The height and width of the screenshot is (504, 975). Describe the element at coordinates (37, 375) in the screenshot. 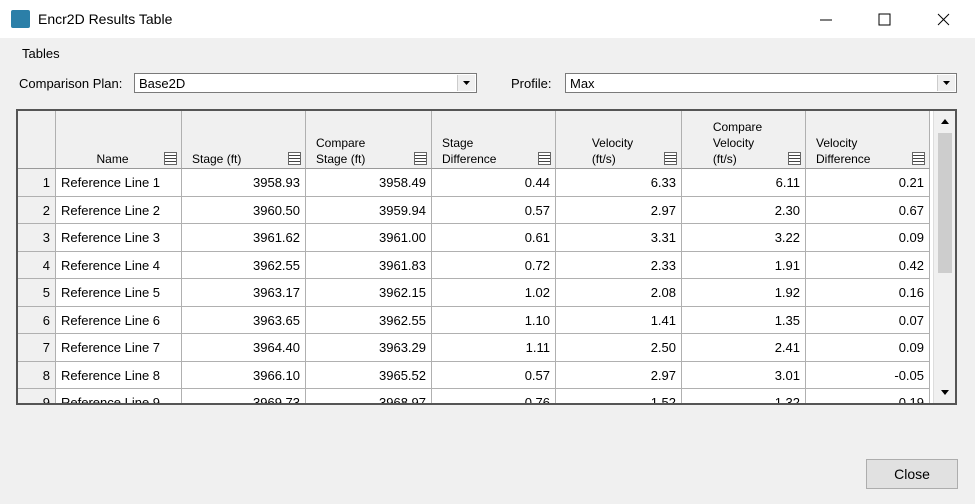

I see `row-number: 8` at that location.